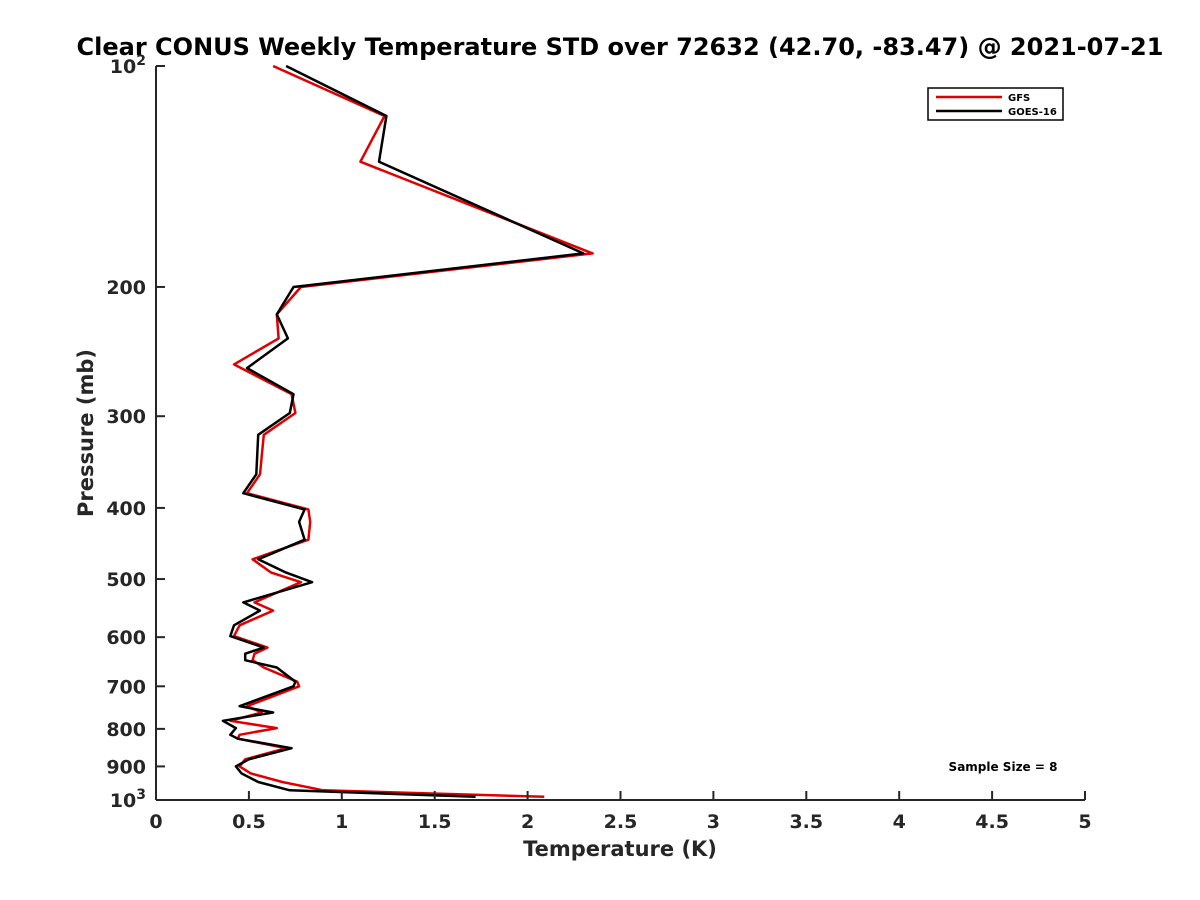  Describe the element at coordinates (128, 799) in the screenshot. I see `y-tick-label: 10³` at that location.